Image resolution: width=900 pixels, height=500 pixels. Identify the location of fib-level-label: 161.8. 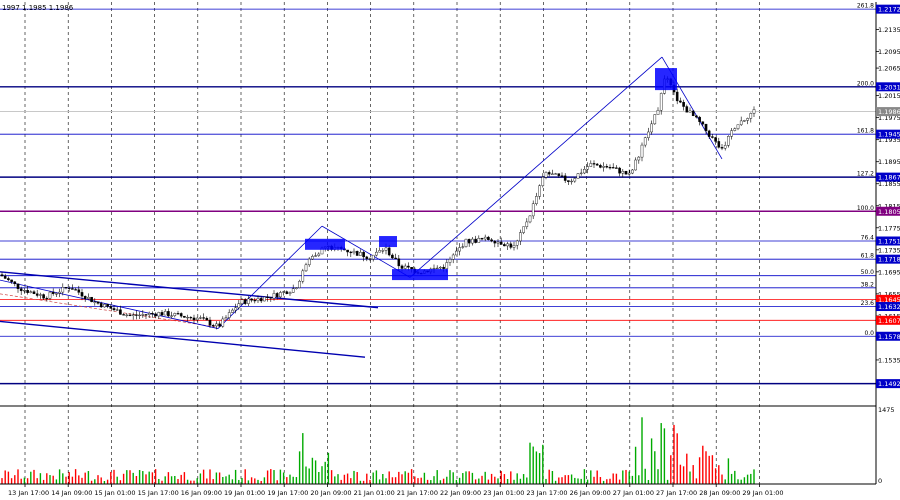
(865, 131).